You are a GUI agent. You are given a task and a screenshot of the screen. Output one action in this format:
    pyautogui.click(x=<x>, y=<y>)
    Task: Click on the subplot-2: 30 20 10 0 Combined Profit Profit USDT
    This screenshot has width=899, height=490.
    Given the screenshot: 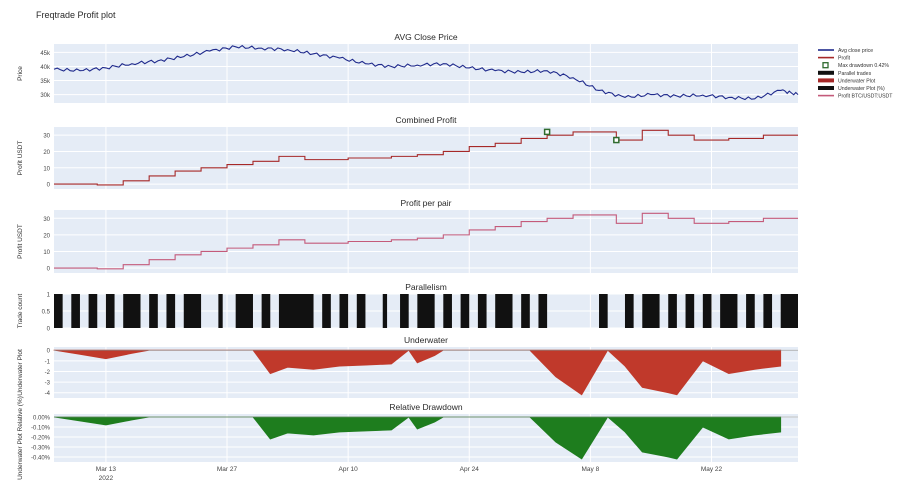 What is the action you would take?
    pyautogui.click(x=407, y=152)
    